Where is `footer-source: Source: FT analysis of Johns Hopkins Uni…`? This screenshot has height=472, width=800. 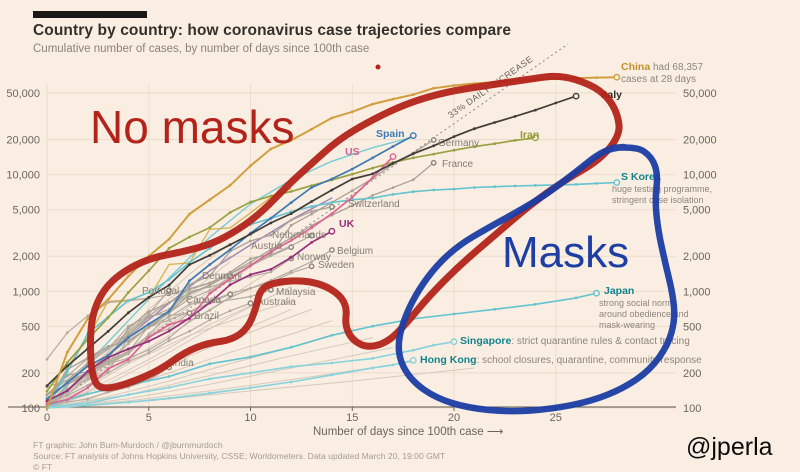 footer-source: Source: FT analysis of Johns Hopkins Uni… is located at coordinates (239, 455).